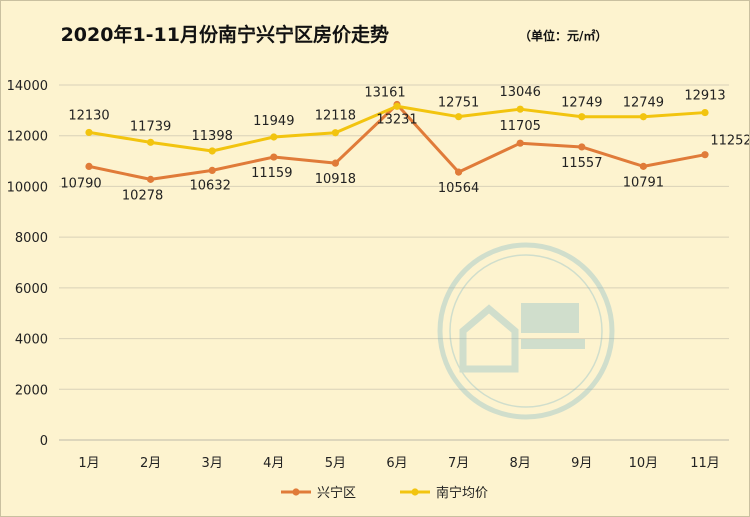 The height and width of the screenshot is (517, 750). What do you see at coordinates (643, 182) in the screenshot?
I see `data-label: 10791` at bounding box center [643, 182].